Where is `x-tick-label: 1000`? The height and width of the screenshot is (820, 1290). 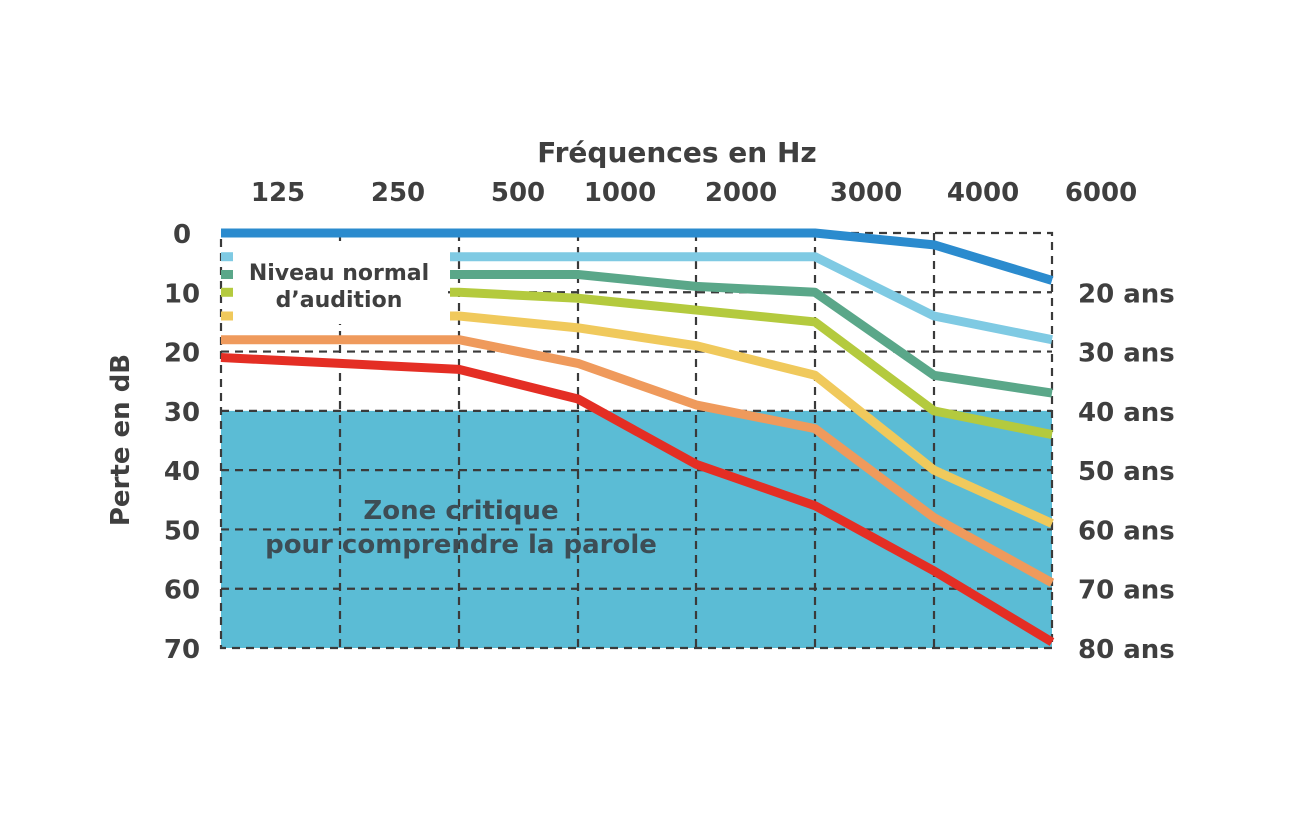 x-tick-label: 1000 is located at coordinates (620, 193).